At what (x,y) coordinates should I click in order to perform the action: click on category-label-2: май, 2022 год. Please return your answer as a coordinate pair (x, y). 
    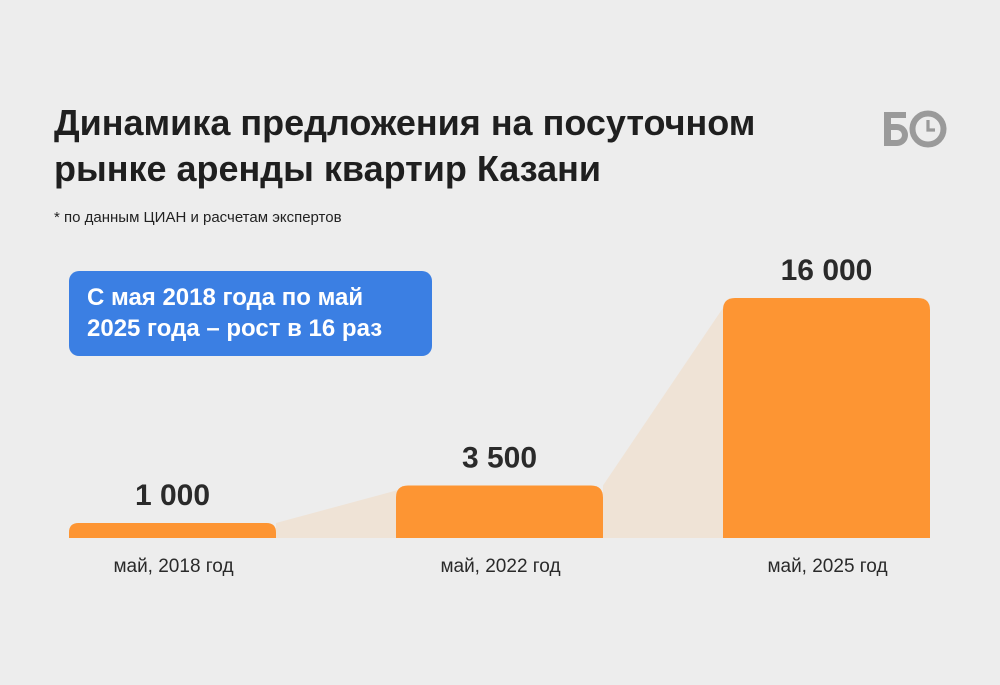
    Looking at the image, I should click on (500, 566).